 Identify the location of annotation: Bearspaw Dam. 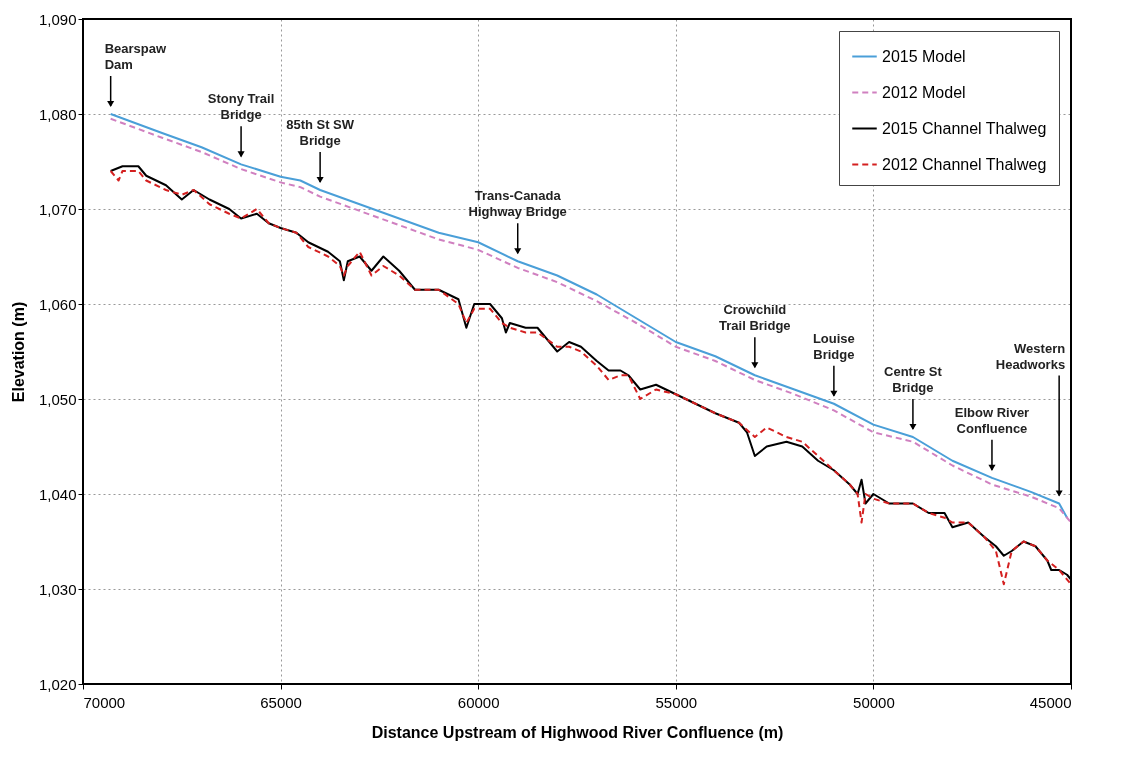
(135, 56).